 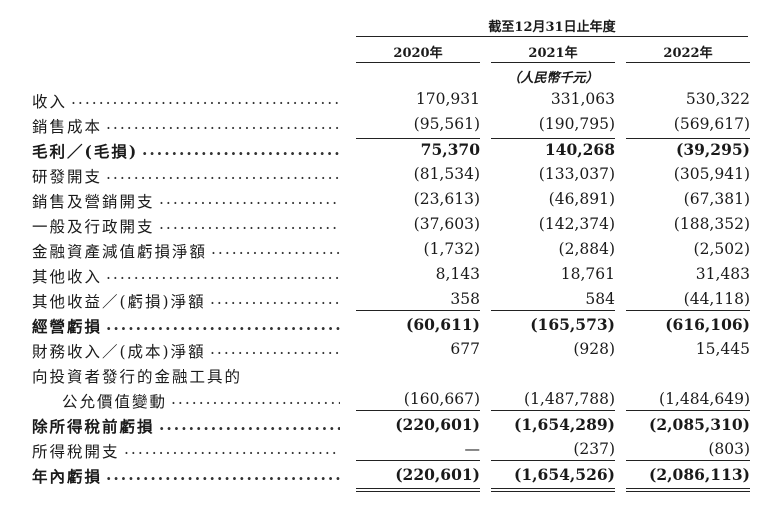 I want to click on value-cell-2020: 170,931, so click(x=447, y=99).